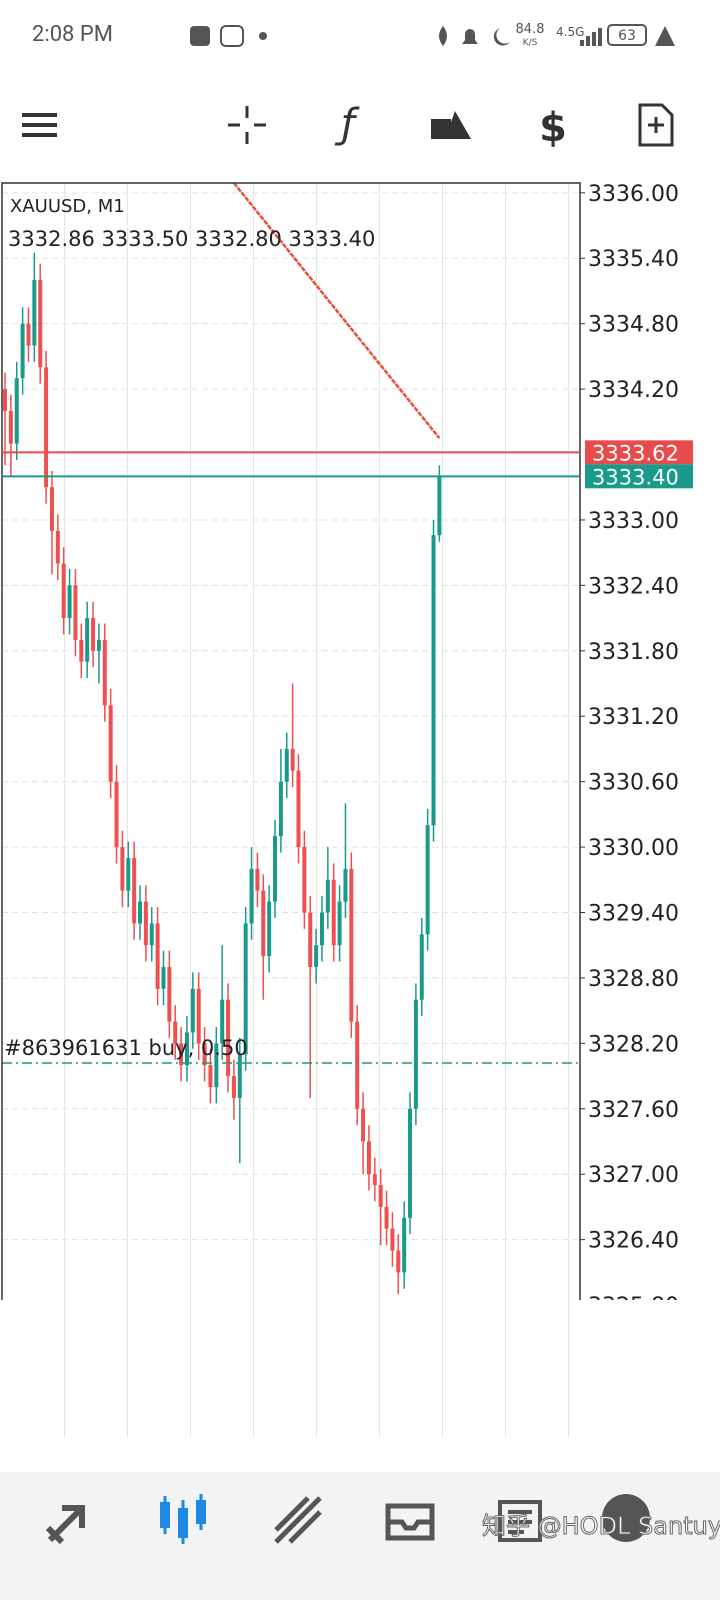 This screenshot has width=720, height=1604. What do you see at coordinates (633, 1241) in the screenshot?
I see `y-tick-label: 3326.40` at bounding box center [633, 1241].